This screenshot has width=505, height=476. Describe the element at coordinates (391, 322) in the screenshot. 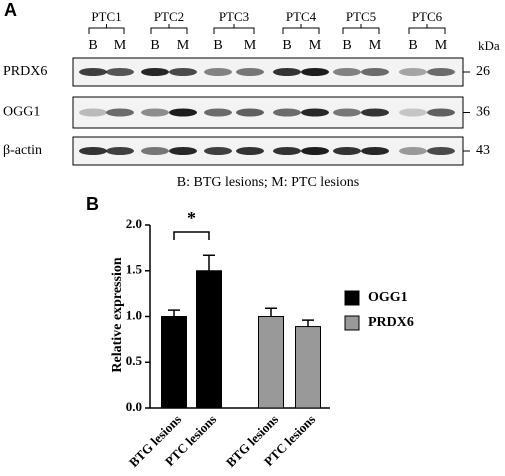

I see `legend-label: PRDX6` at that location.